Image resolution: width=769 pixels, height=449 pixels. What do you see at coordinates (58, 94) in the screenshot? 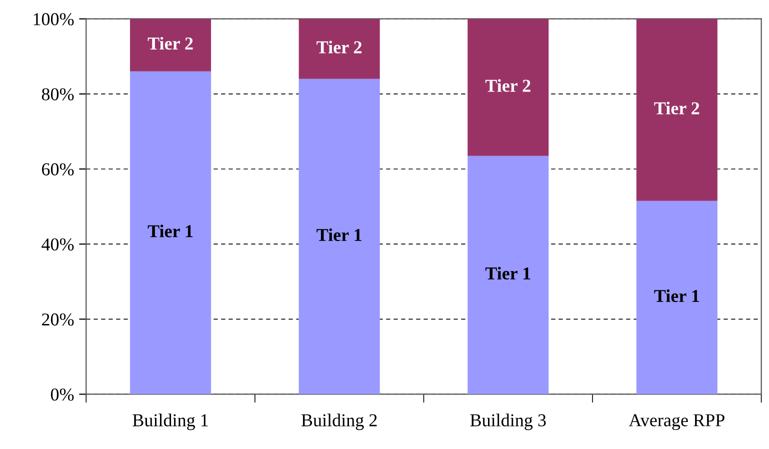
I see `y-tick-label: 80%` at bounding box center [58, 94].